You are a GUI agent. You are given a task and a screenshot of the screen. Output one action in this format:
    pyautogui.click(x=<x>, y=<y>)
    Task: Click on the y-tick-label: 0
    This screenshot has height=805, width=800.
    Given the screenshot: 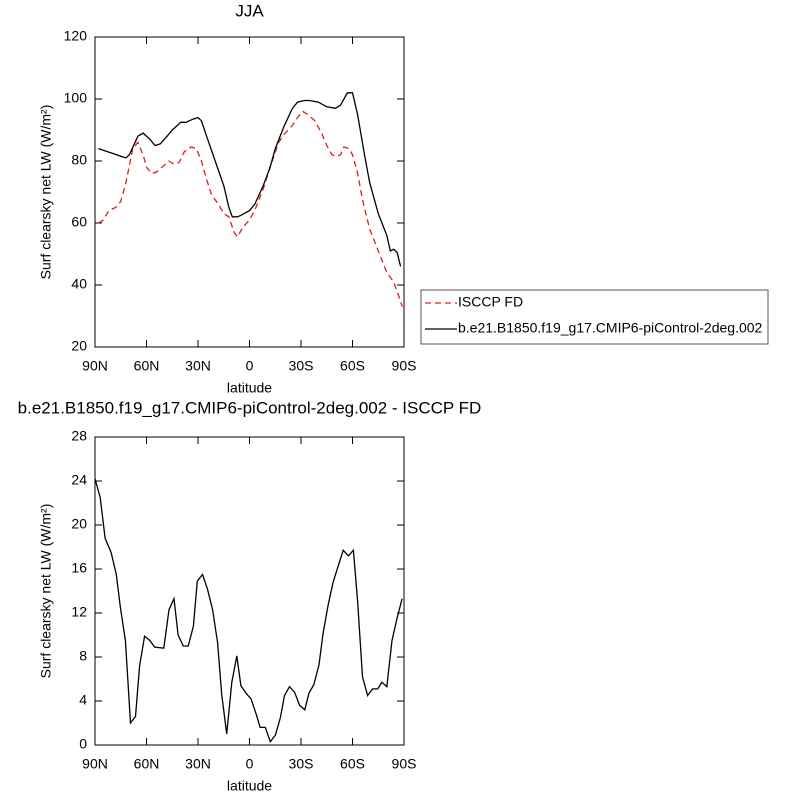 What is the action you would take?
    pyautogui.click(x=83, y=744)
    